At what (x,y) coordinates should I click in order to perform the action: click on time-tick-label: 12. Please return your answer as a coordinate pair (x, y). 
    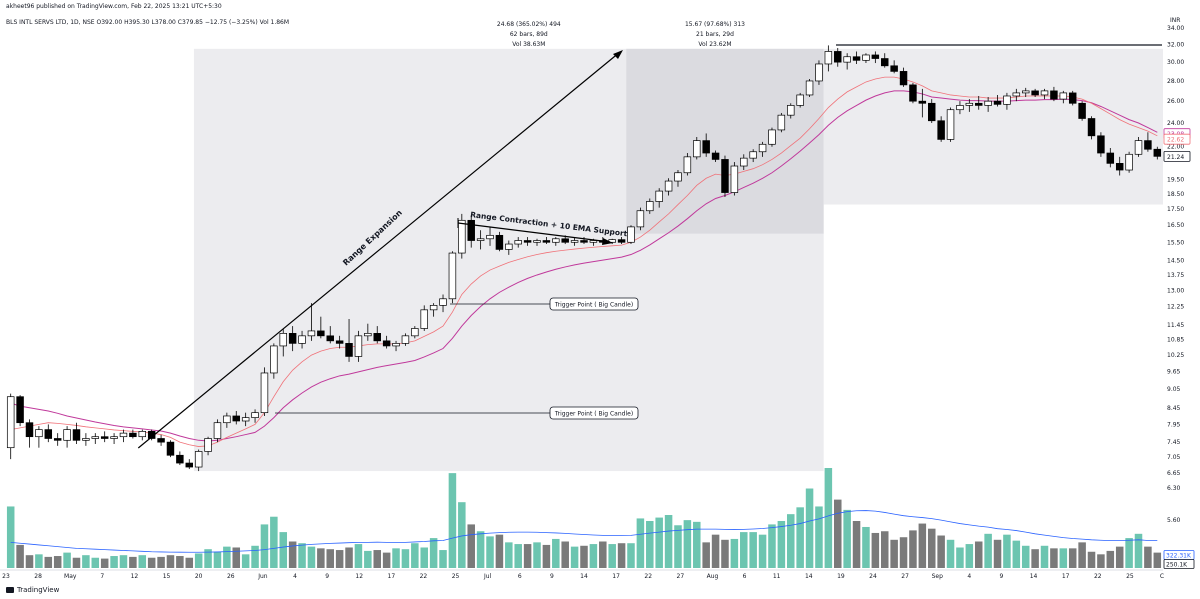
    Looking at the image, I should click on (359, 576).